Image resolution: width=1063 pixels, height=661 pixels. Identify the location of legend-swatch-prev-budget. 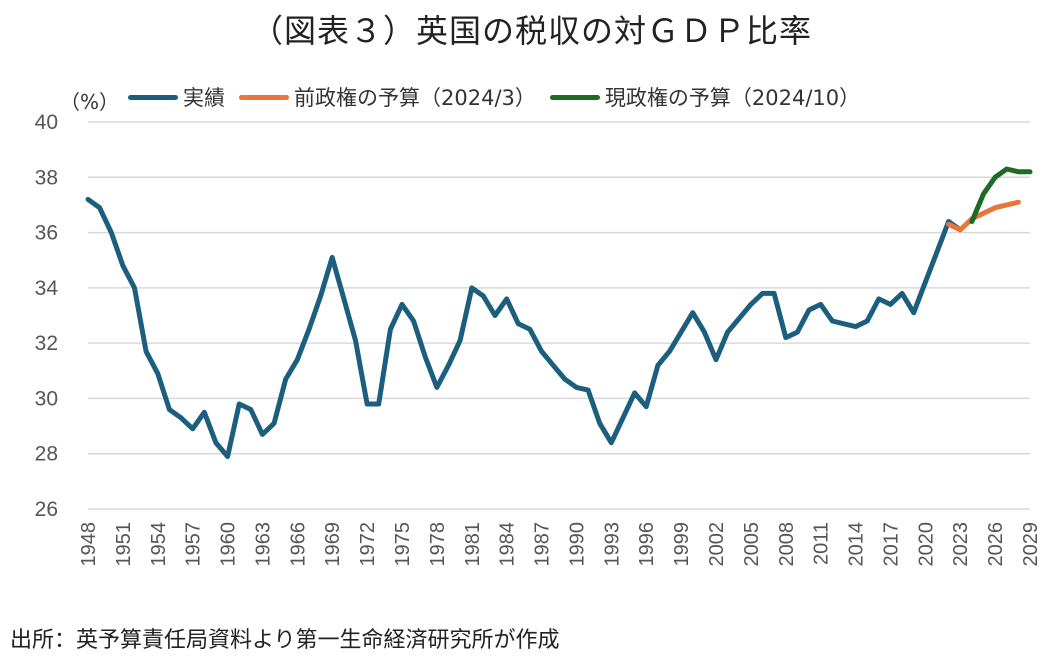
(264, 97).